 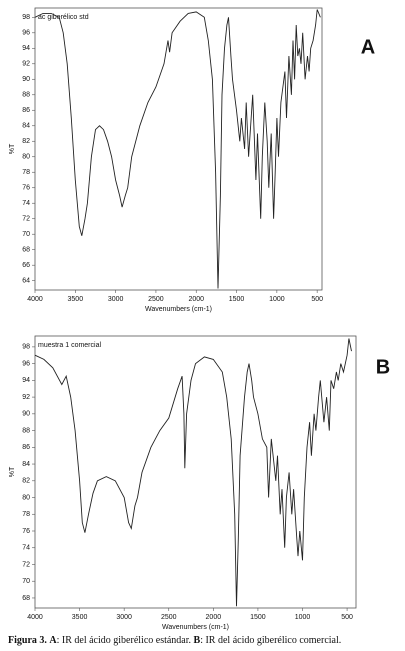 What do you see at coordinates (26, 265) in the screenshot?
I see `y-tick-label: 66` at bounding box center [26, 265].